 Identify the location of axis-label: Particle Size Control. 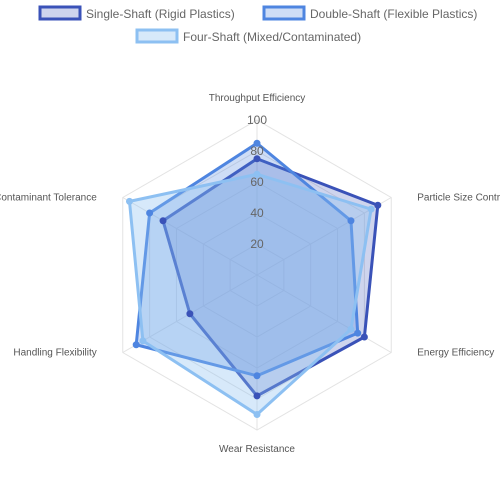
(458, 198).